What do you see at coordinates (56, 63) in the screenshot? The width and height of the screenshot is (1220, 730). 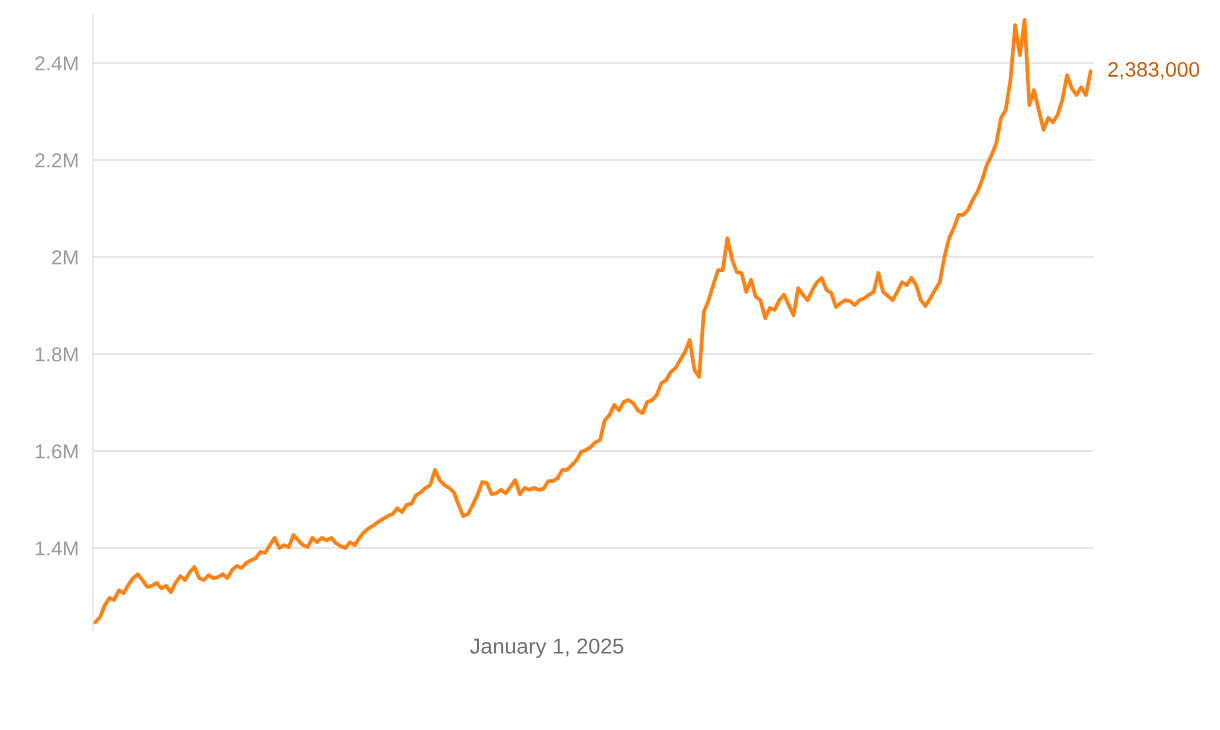 I see `y-tick-label: 2.4M` at bounding box center [56, 63].